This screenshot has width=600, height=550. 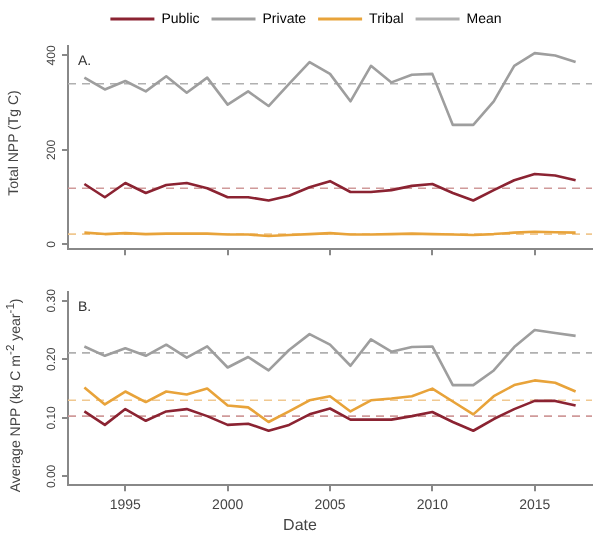 What do you see at coordinates (300, 525) in the screenshot?
I see `x-axis-title: Date` at bounding box center [300, 525].